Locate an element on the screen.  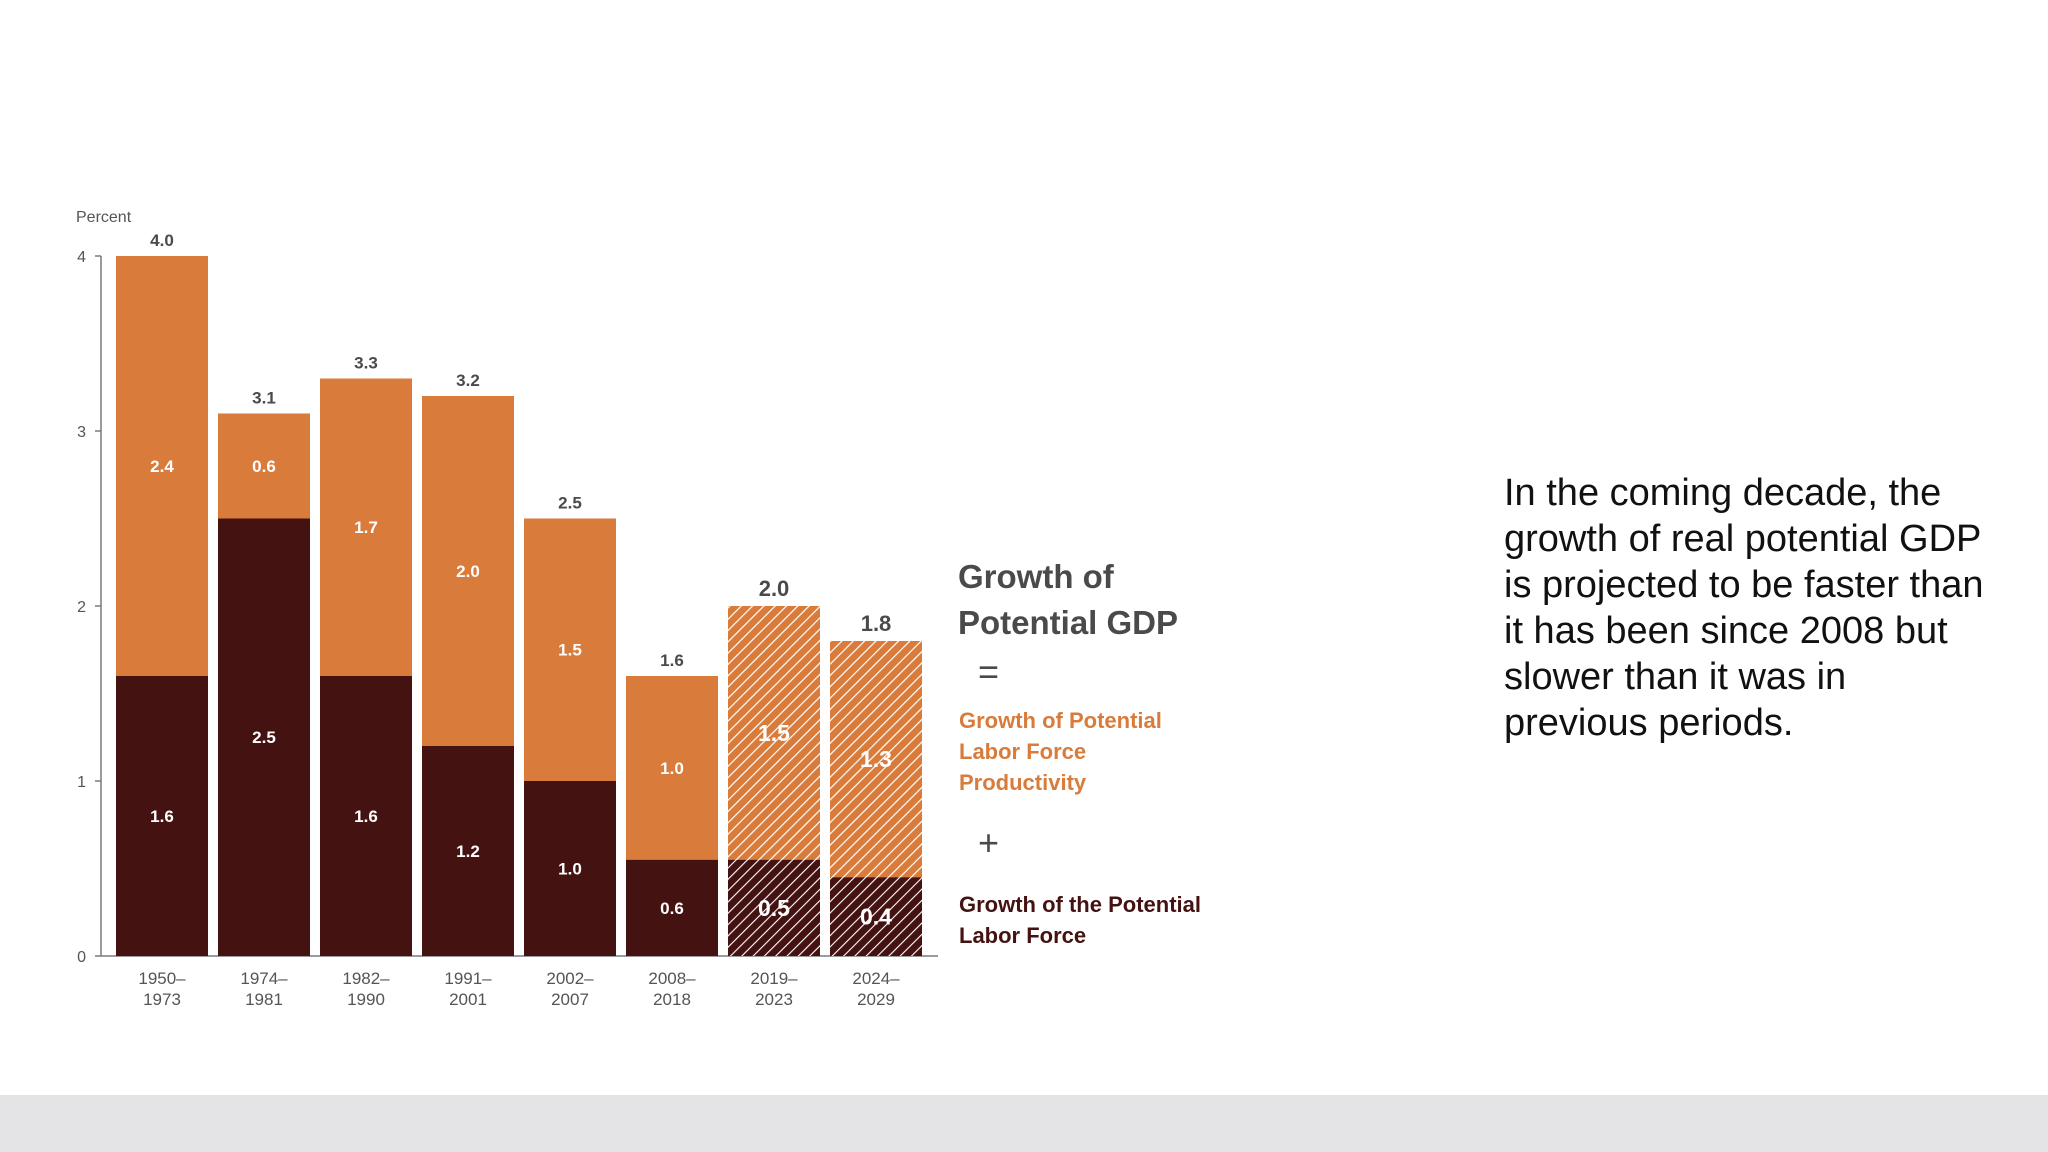
bottom-bar is located at coordinates (1024, 1123).